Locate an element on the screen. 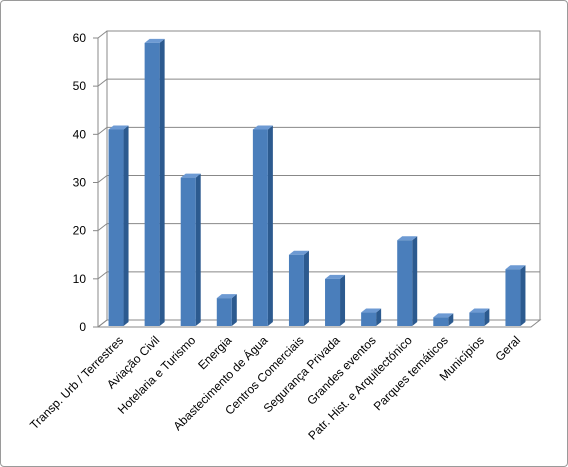 The height and width of the screenshot is (467, 568). y-tick-label: 10 is located at coordinates (80, 279).